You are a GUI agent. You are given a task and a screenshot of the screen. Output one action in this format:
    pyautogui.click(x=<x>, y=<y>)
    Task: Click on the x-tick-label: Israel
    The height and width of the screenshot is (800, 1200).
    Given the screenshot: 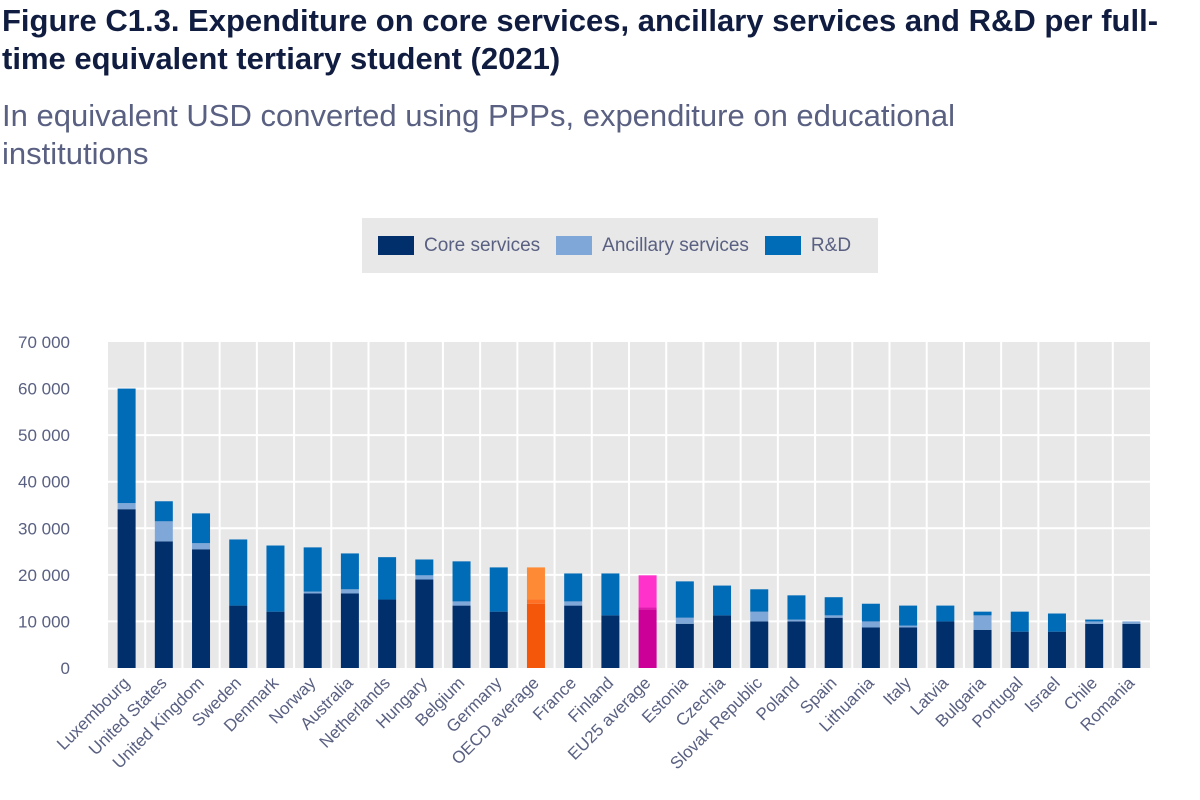 What is the action you would take?
    pyautogui.click(x=1042, y=694)
    